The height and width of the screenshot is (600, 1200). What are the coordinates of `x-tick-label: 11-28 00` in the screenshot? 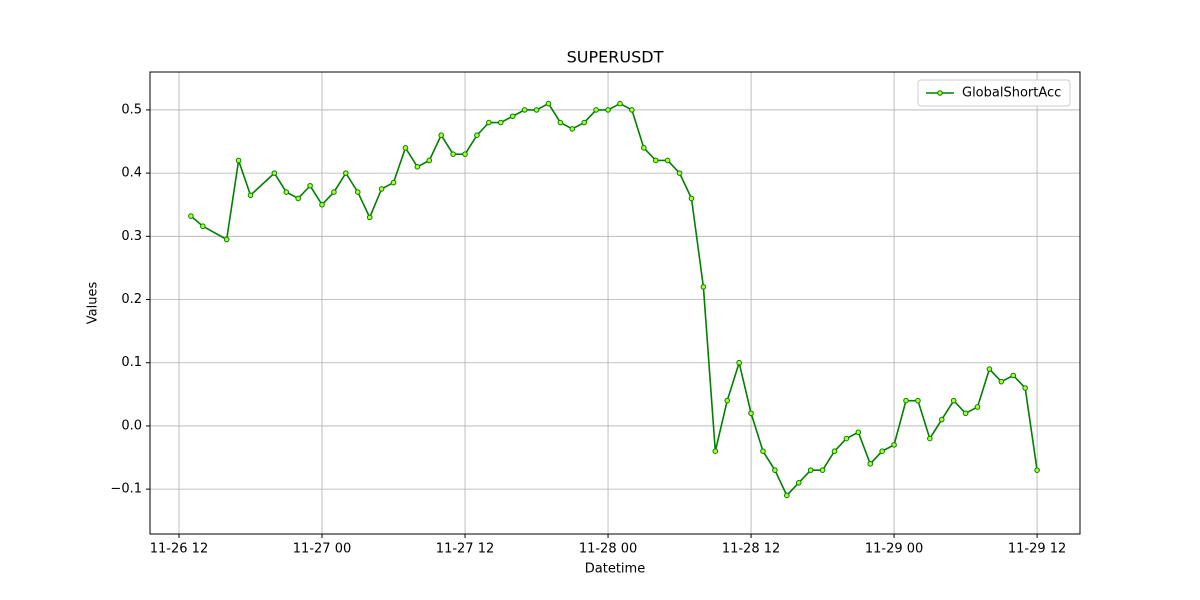 It's located at (608, 549).